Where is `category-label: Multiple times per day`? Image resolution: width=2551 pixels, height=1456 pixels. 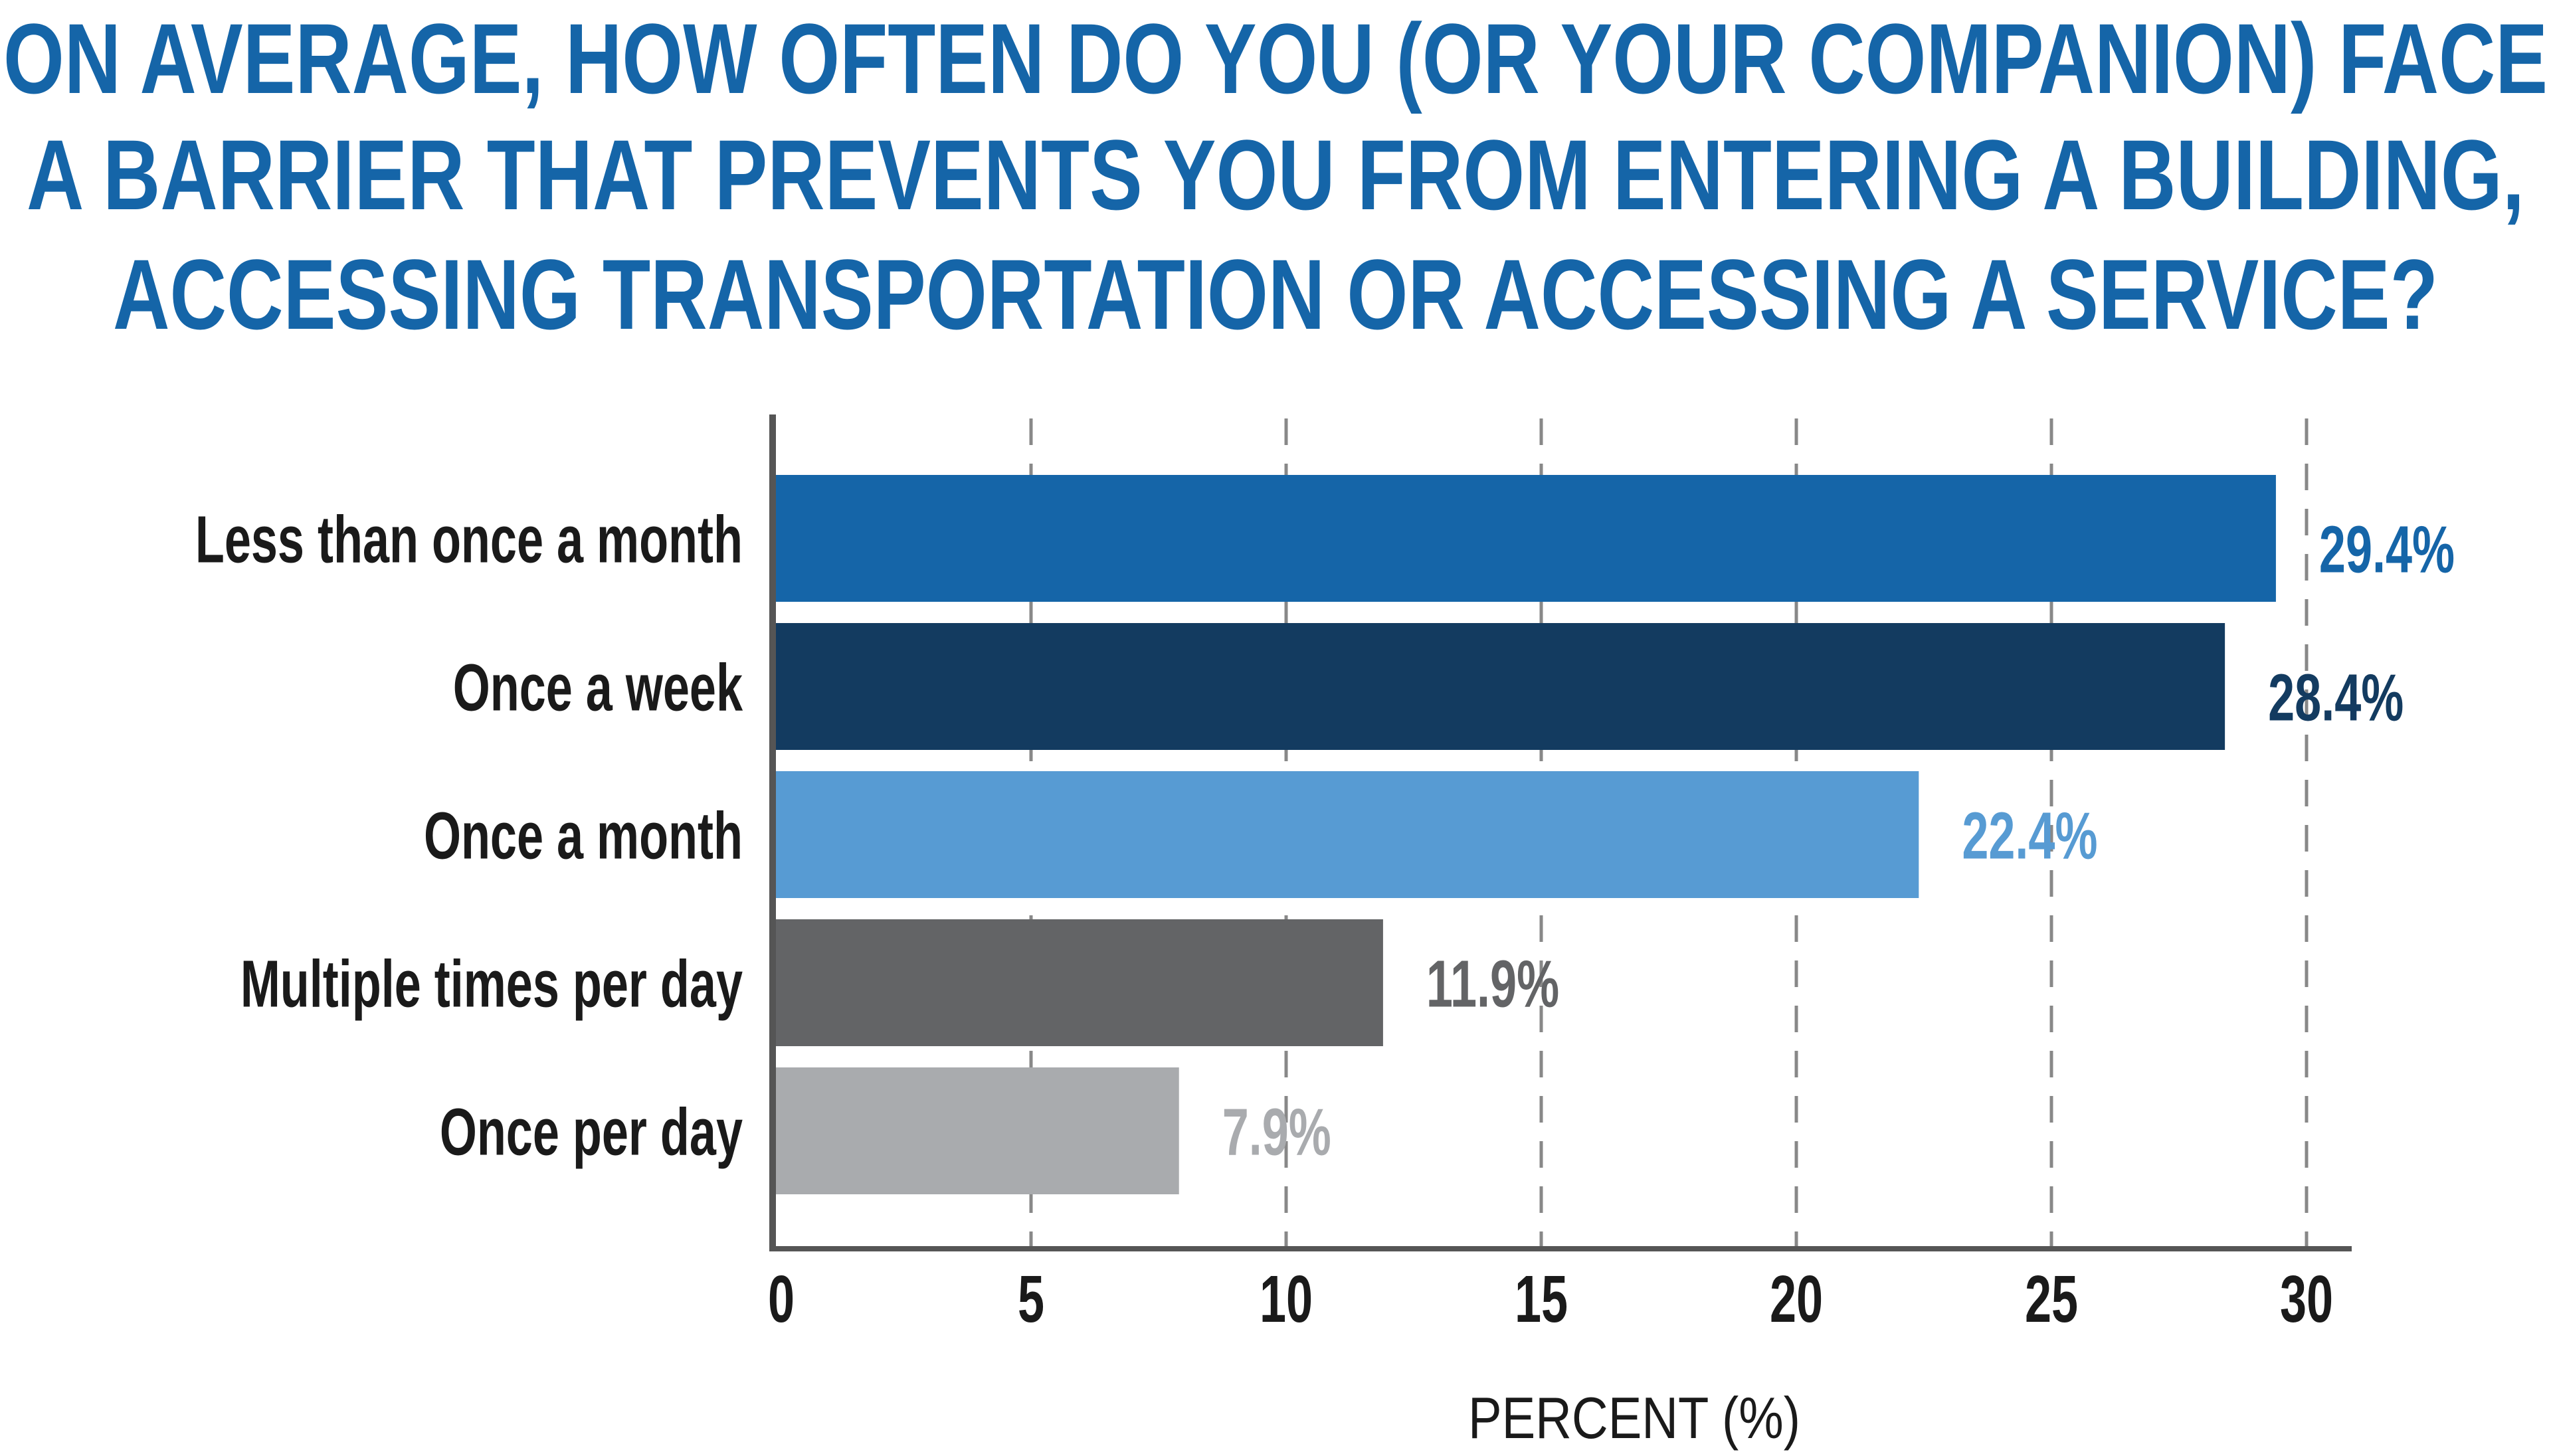 category-label: Multiple times per day is located at coordinates (491, 984).